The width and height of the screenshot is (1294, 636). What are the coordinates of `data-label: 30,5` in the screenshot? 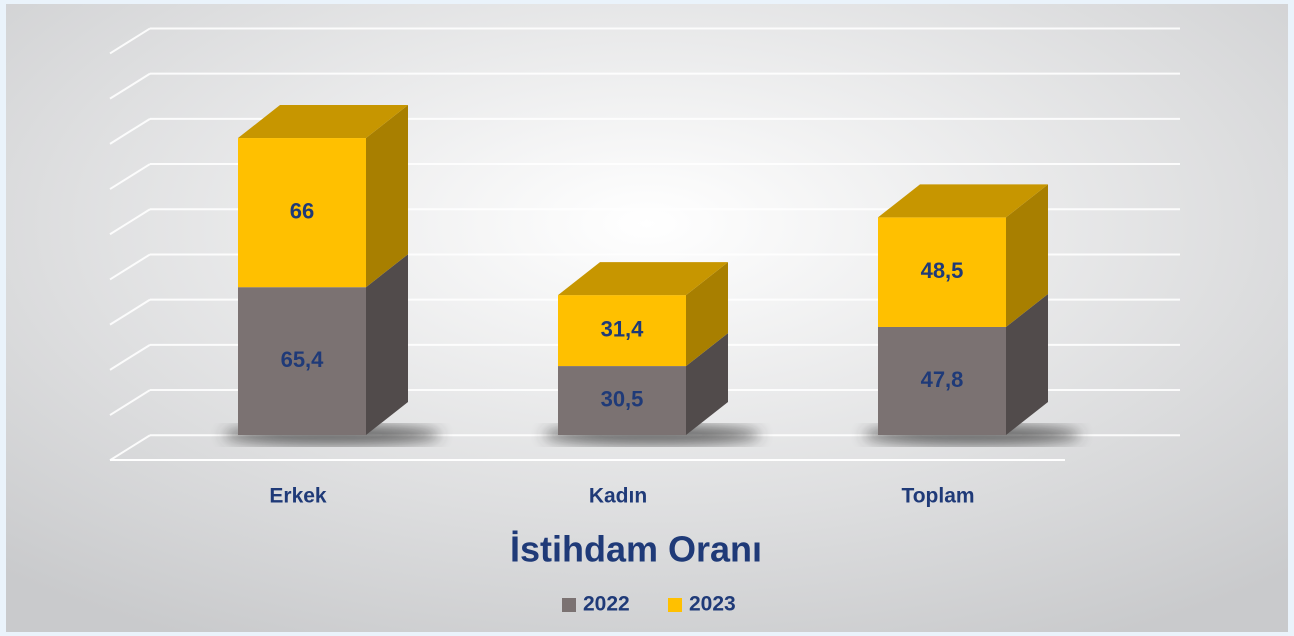 It's located at (622, 398).